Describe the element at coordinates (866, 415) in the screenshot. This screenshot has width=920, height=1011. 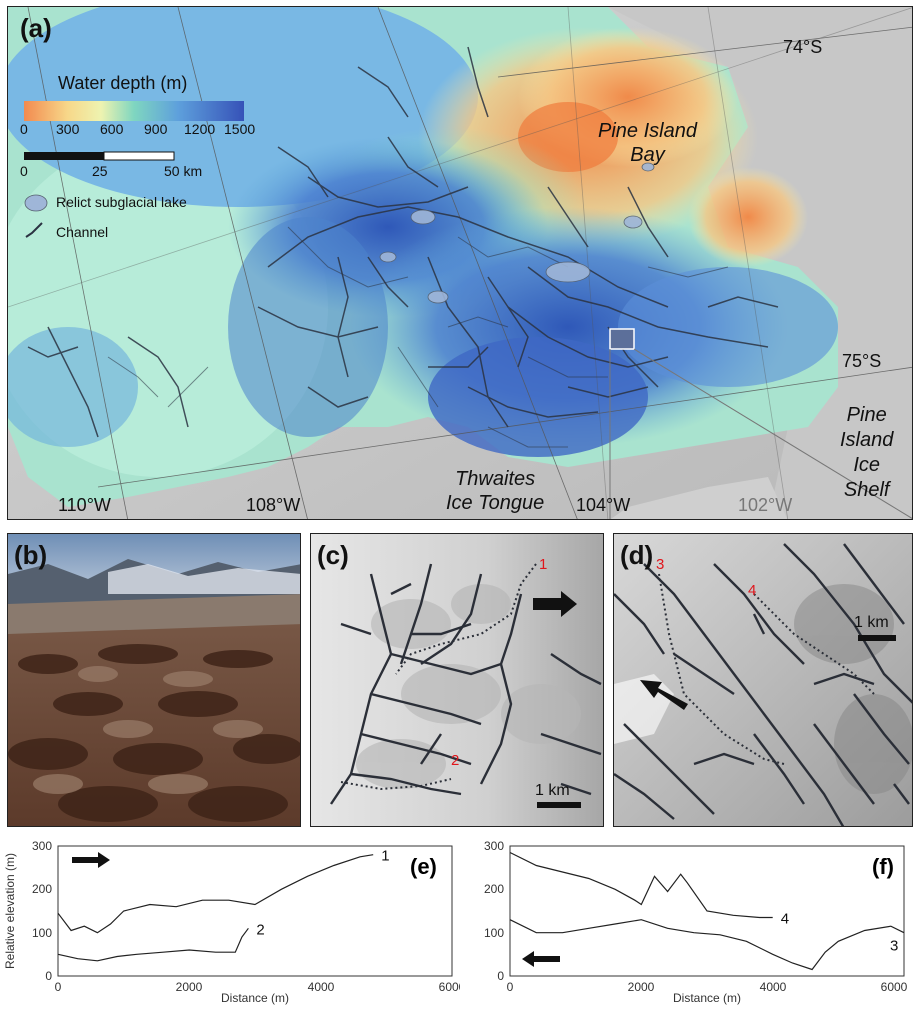
I see `place-line: Pine` at that location.